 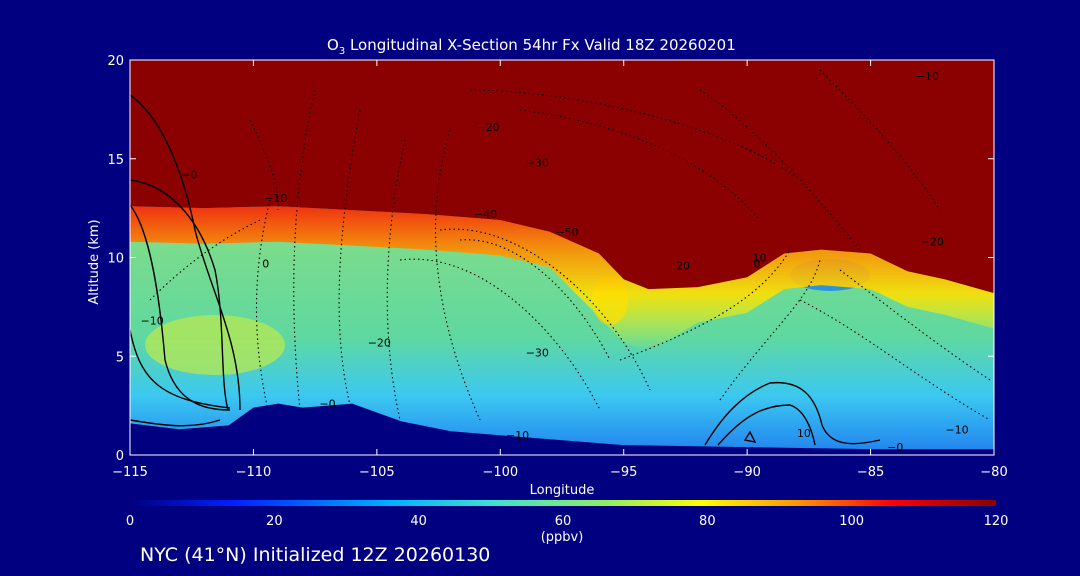 I want to click on x-tick-label: −115, so click(x=130, y=472).